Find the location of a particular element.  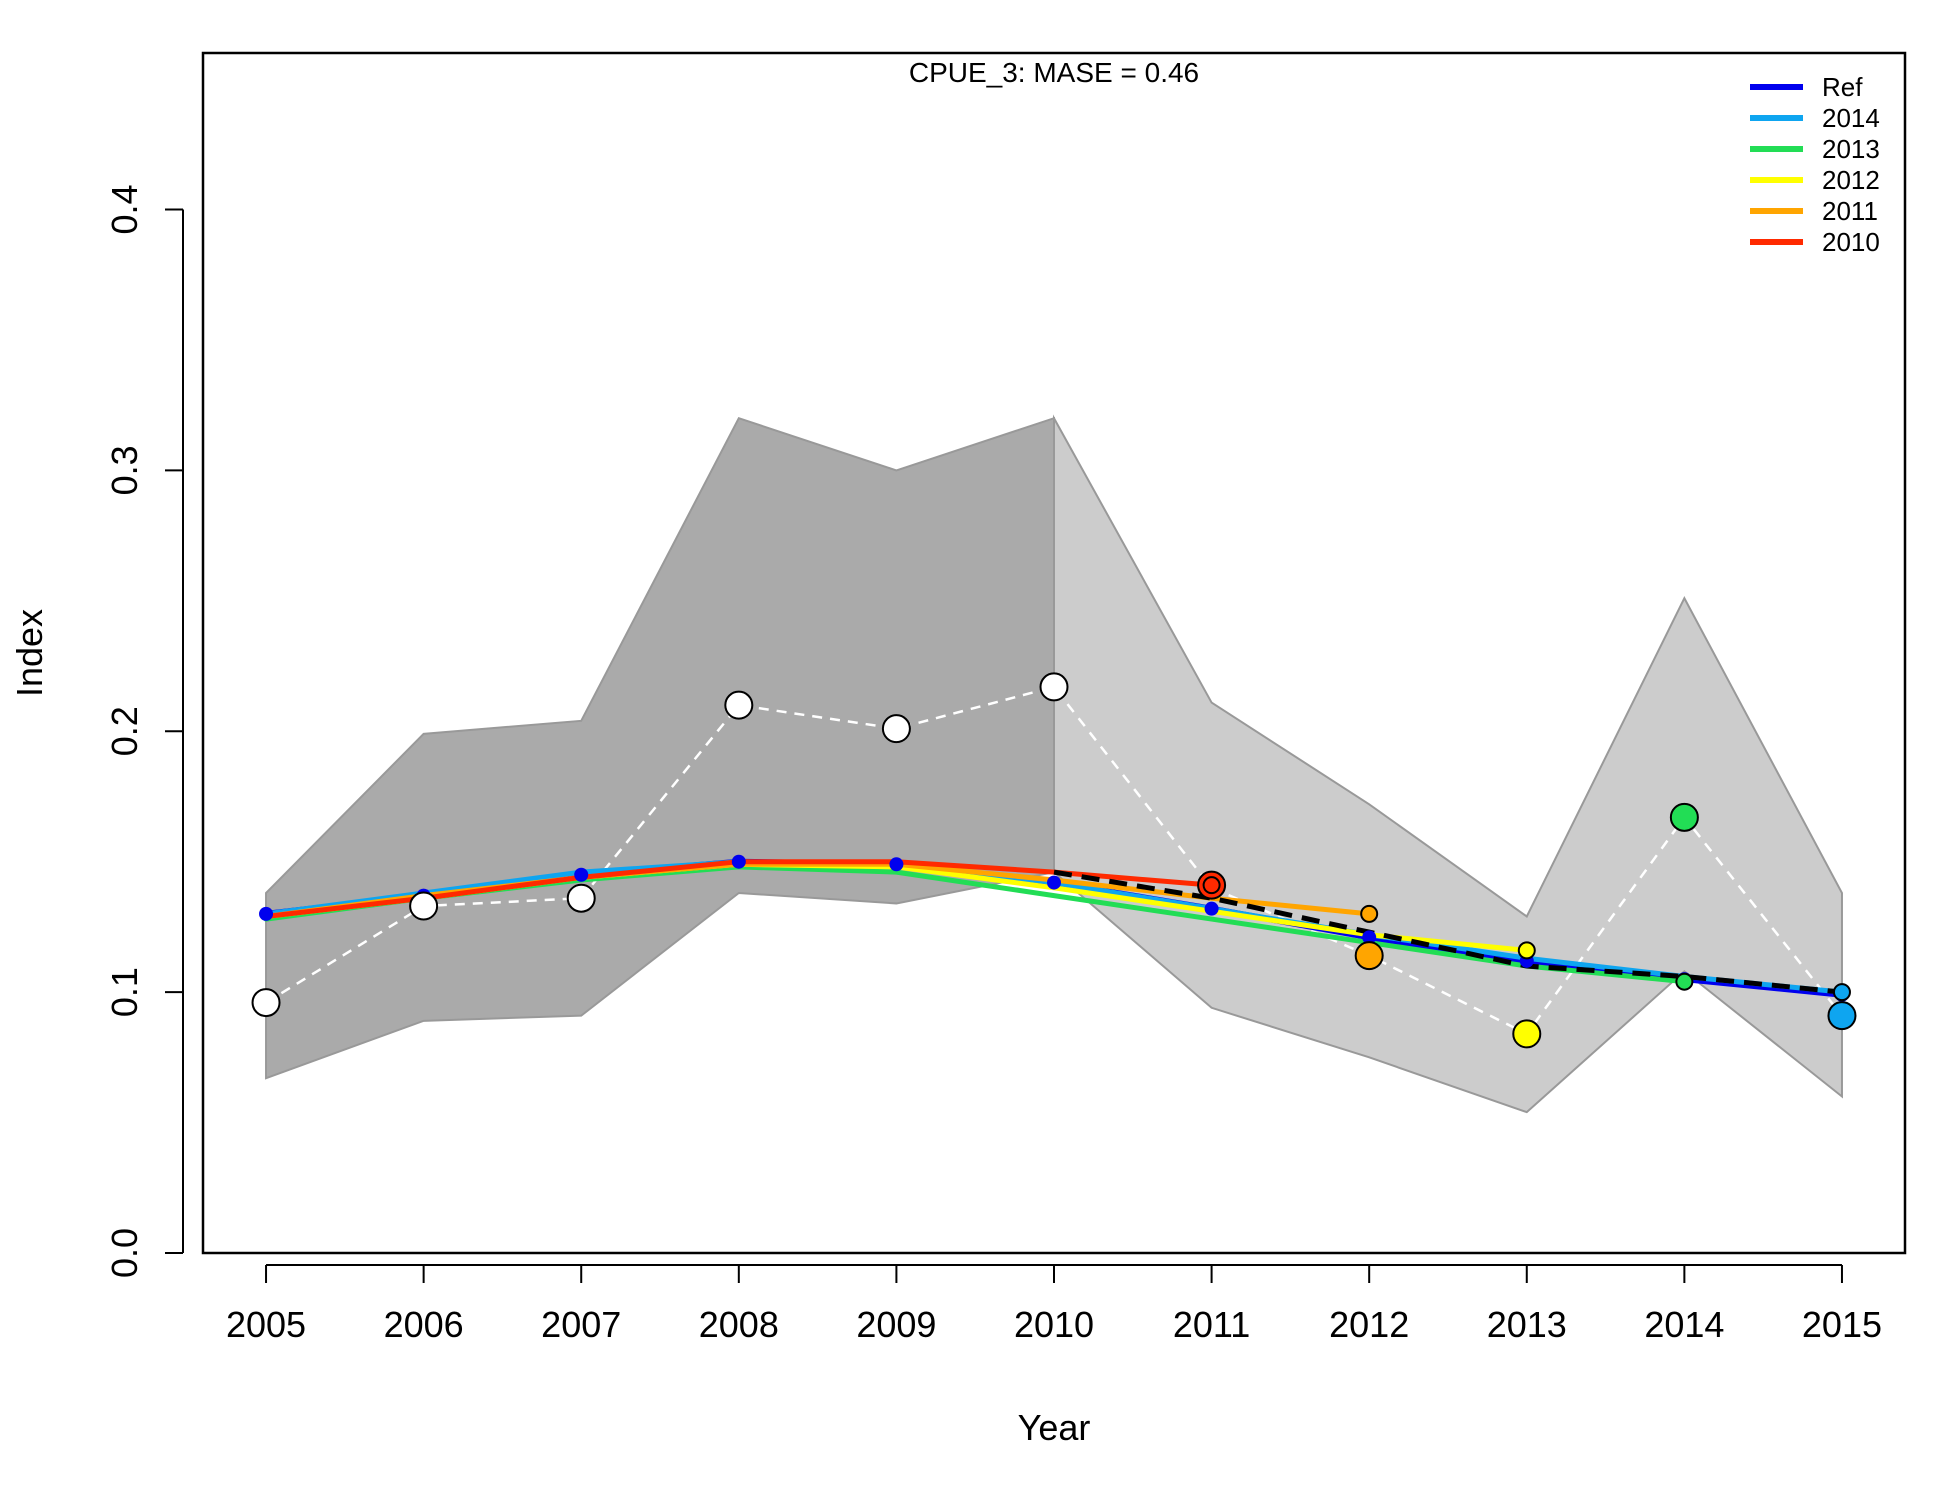

x-tick-label: 2010 is located at coordinates (1054, 1324).